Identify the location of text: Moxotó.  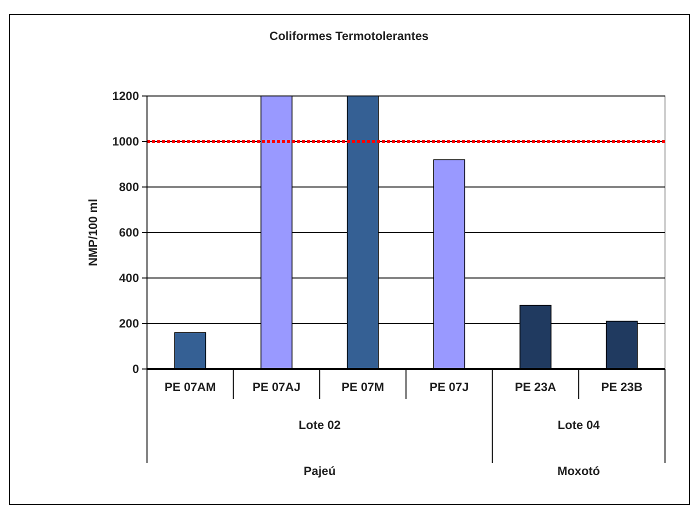
(578, 471).